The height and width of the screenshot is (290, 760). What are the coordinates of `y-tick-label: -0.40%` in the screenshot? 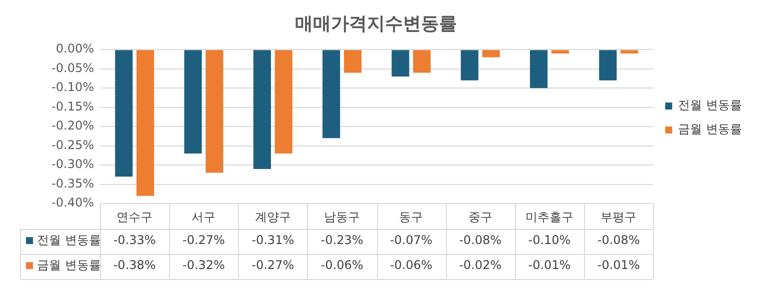 It's located at (73, 203).